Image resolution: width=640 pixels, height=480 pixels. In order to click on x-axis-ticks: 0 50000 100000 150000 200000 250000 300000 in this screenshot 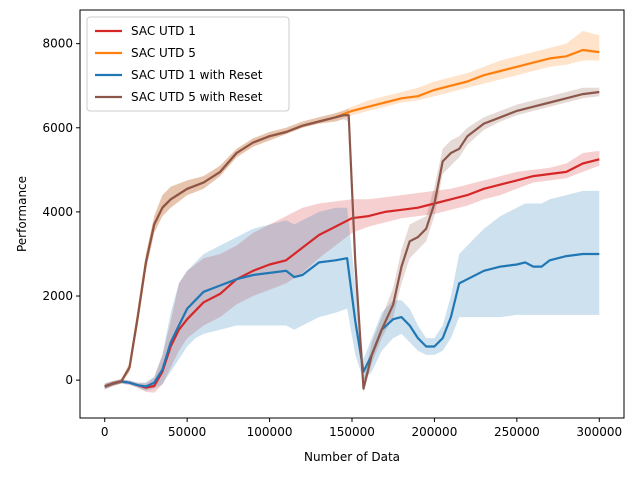, I will do `click(361, 428)`.